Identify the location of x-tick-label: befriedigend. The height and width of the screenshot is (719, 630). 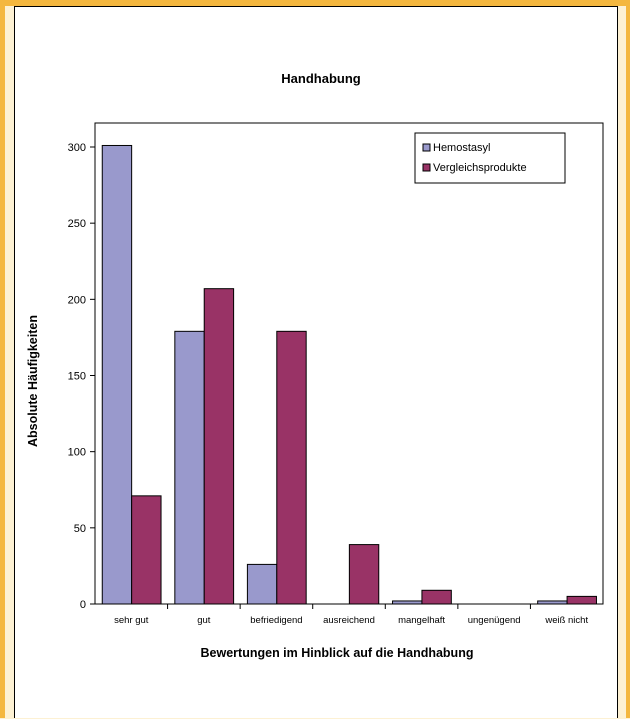
(276, 620).